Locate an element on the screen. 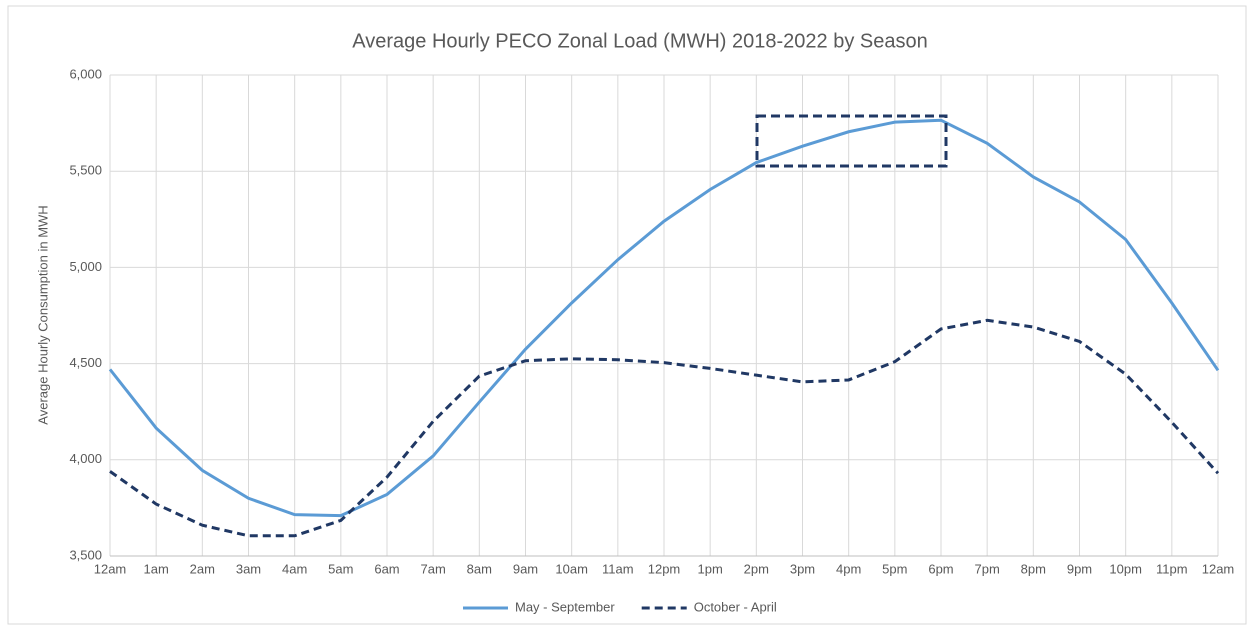  x-tick-label: 2am is located at coordinates (202, 568).